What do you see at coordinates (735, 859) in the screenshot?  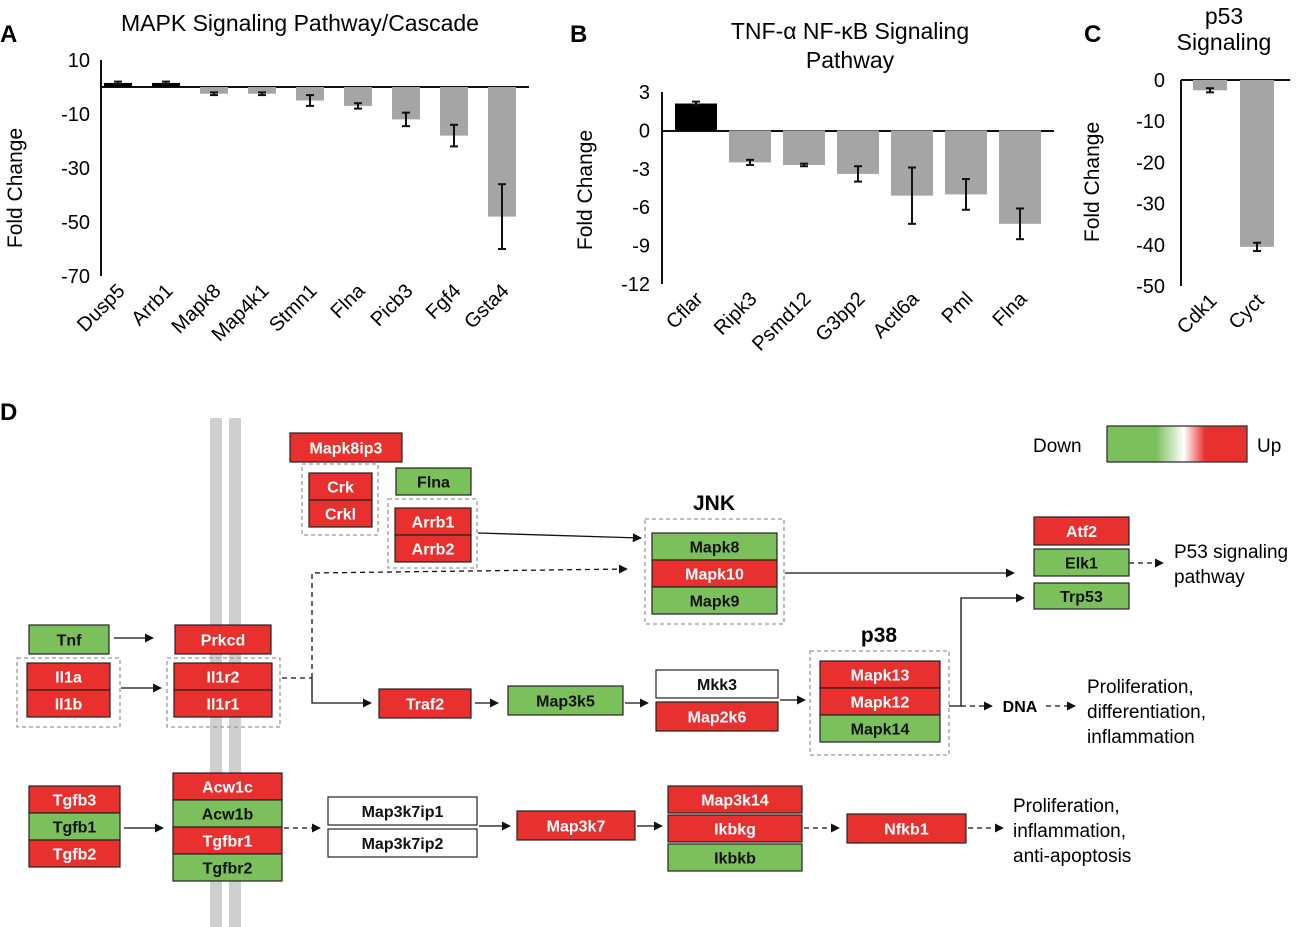 I see `gene-label-ikbkb: Ikbkb` at bounding box center [735, 859].